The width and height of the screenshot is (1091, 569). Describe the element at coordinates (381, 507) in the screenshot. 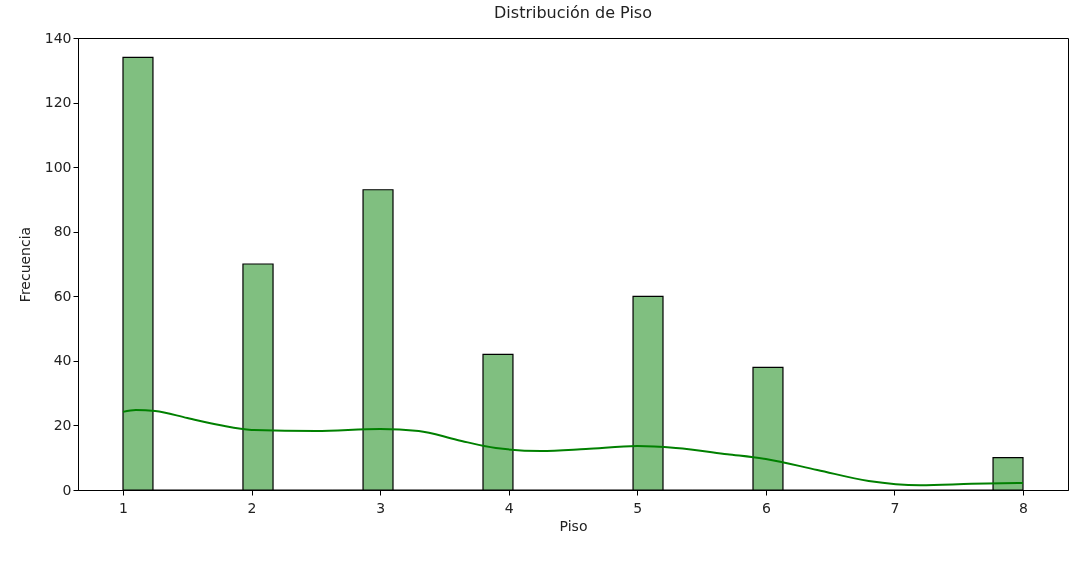

I see `x-tick-label: 3` at that location.